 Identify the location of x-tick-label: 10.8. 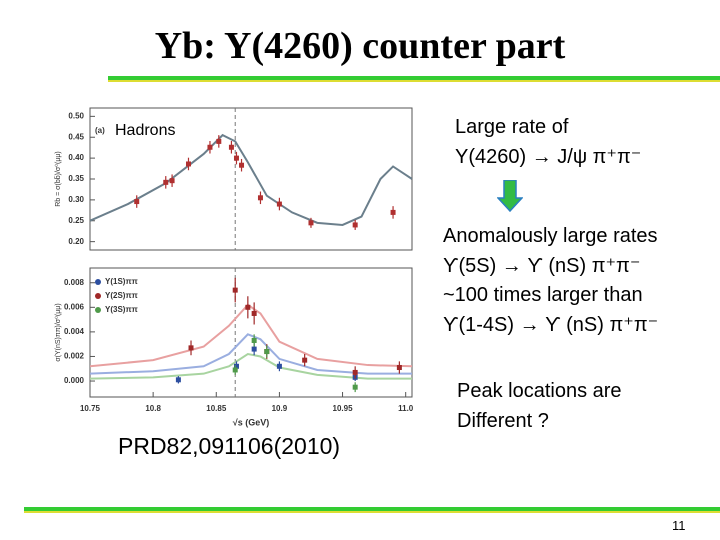
(153, 408).